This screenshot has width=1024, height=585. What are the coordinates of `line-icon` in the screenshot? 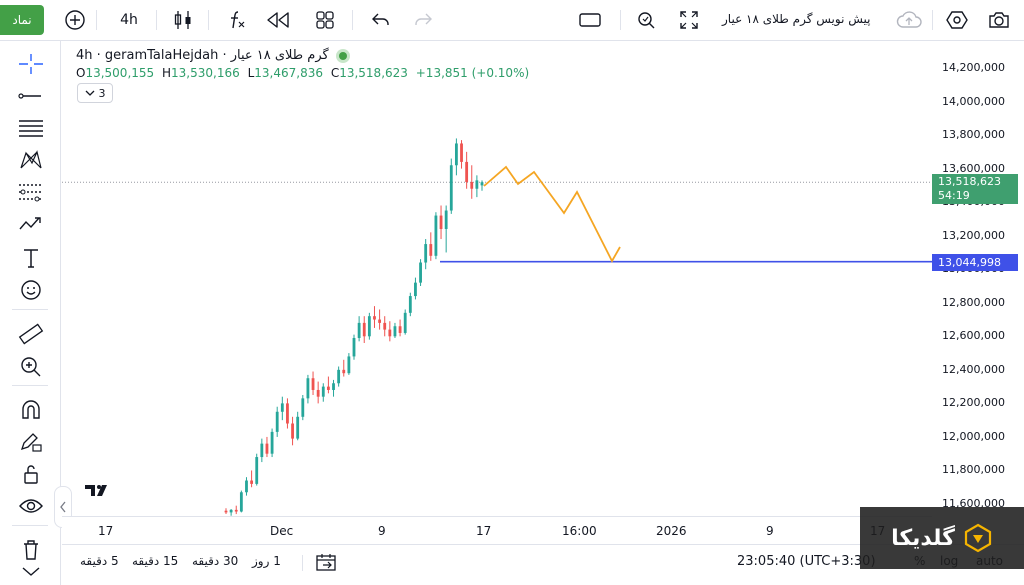 It's located at (29, 96).